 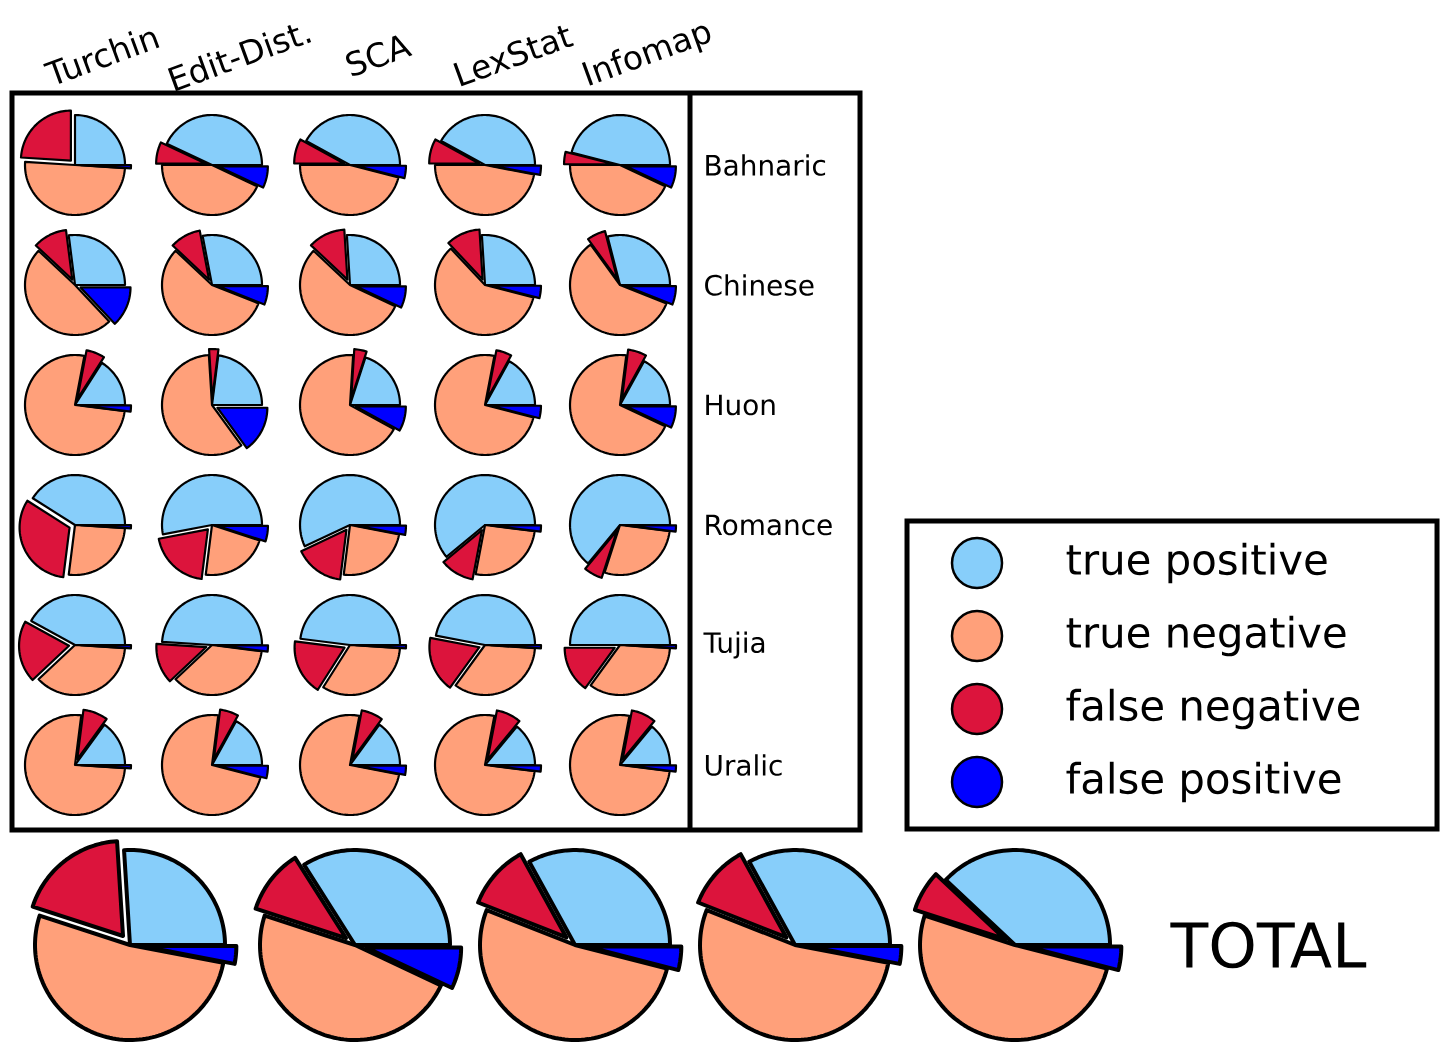 I want to click on chart-title: SCA, so click(x=379, y=55).